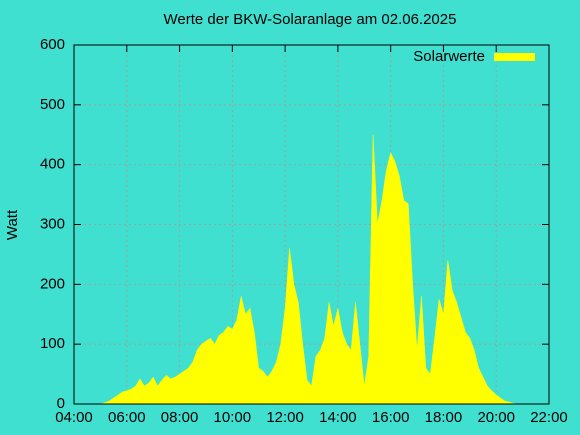  Describe the element at coordinates (391, 417) in the screenshot. I see `x-tick-label: 16:00` at that location.